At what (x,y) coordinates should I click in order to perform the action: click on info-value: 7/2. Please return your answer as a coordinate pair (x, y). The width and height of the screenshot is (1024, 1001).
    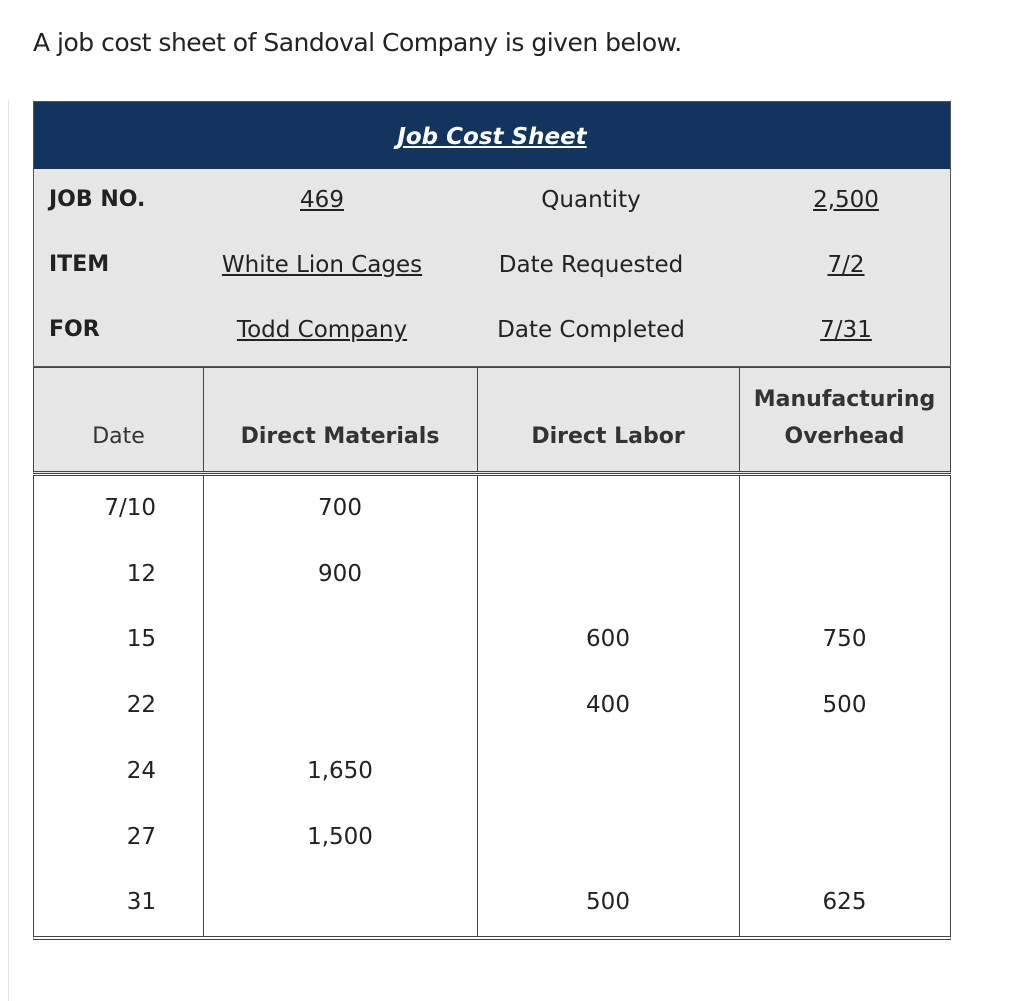
    Looking at the image, I should click on (846, 265).